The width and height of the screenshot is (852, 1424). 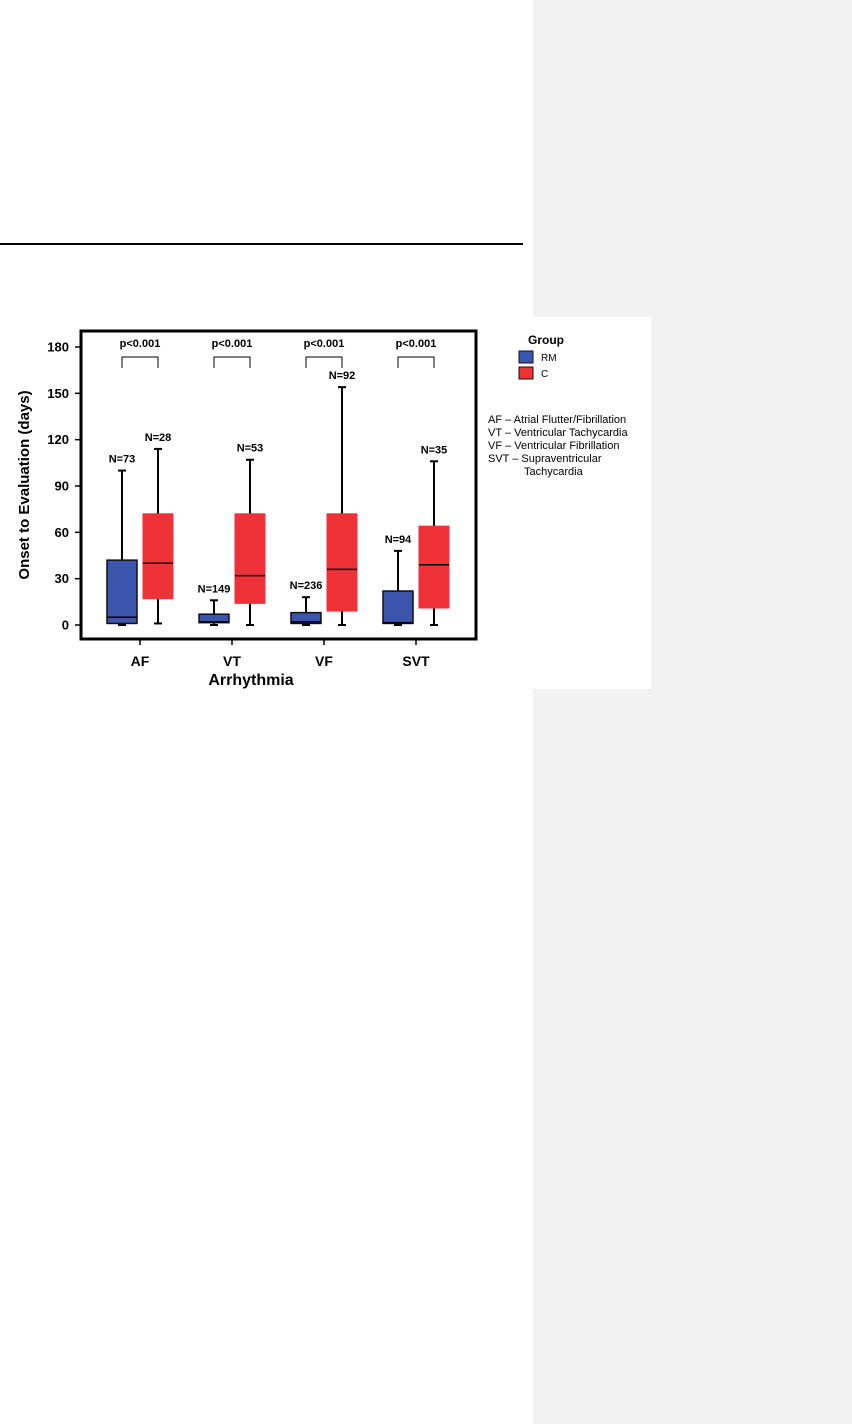 What do you see at coordinates (214, 589) in the screenshot?
I see `n-label-rm-vt: N=149` at bounding box center [214, 589].